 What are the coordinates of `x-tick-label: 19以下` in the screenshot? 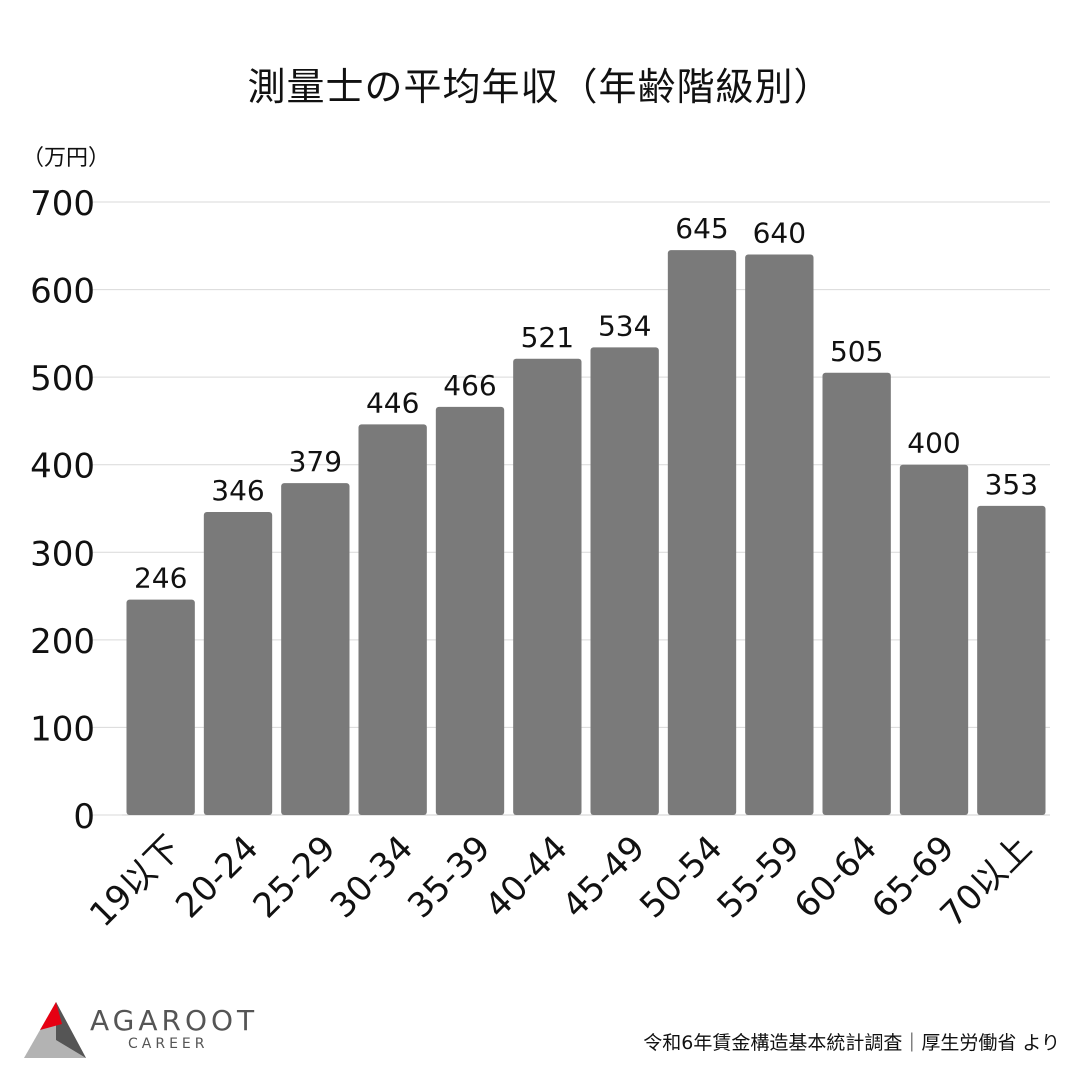 It's located at (135, 881).